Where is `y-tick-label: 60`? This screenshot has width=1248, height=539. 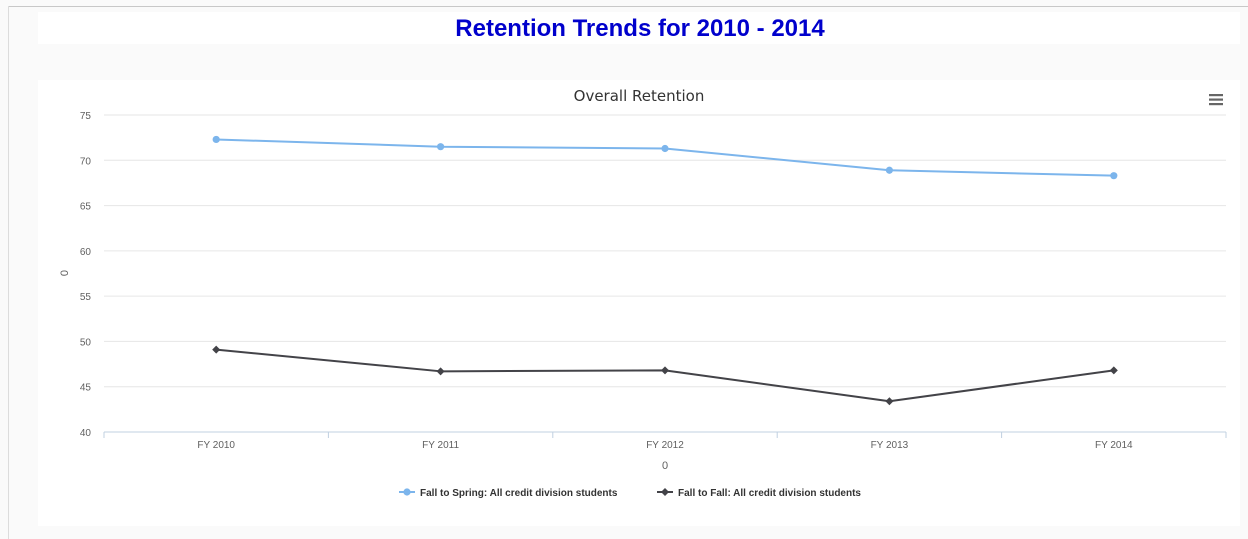
y-tick-label: 60 is located at coordinates (86, 252).